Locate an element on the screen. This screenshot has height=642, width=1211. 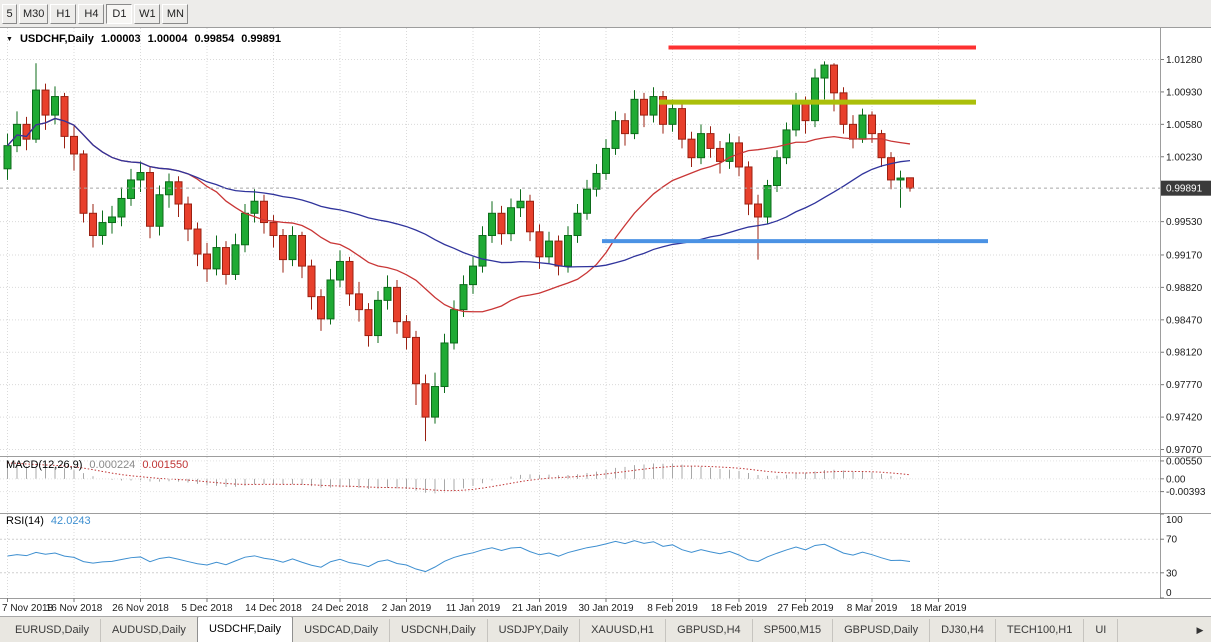
svg-text: 0.97420 is located at coordinates (1184, 418).